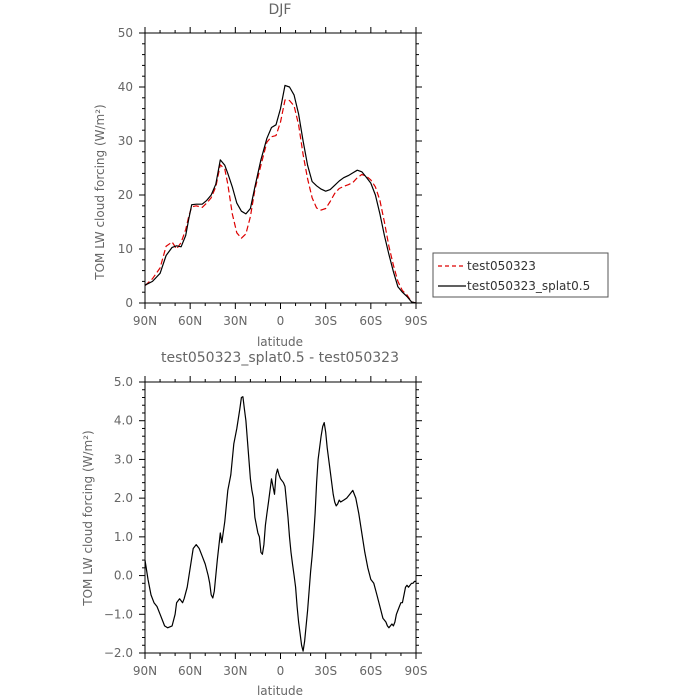 Image resolution: width=700 pixels, height=700 pixels. Describe the element at coordinates (280, 201) in the screenshot. I see `top-series-line-test050323` at that location.